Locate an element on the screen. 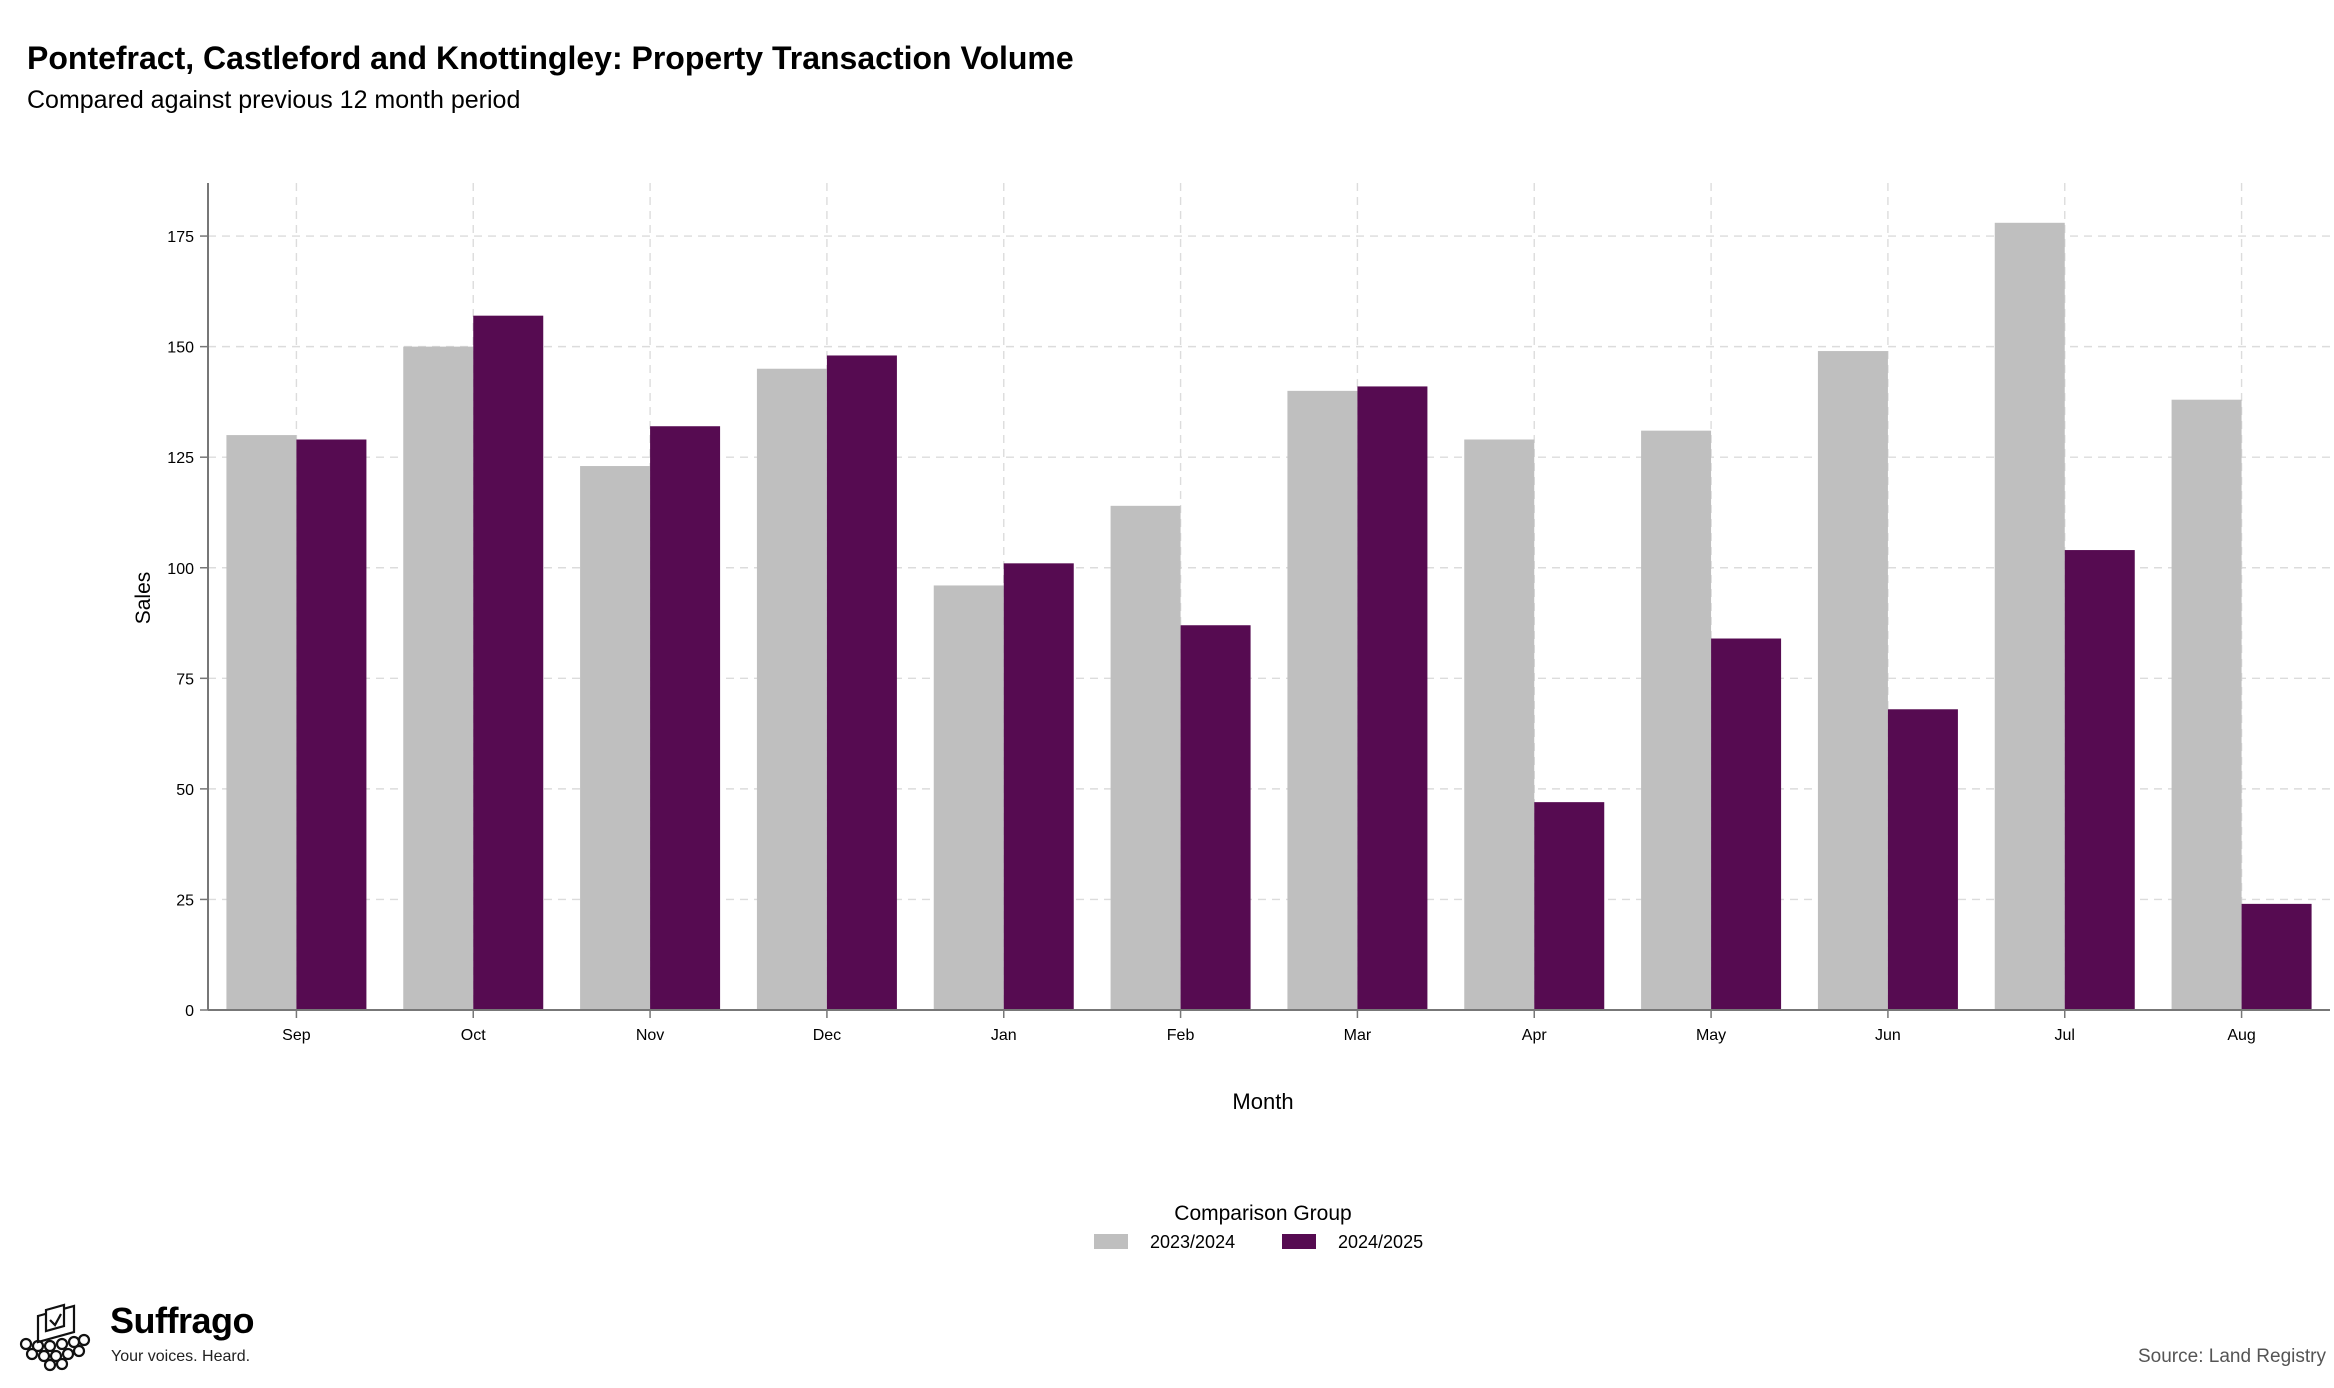 Image resolution: width=2334 pixels, height=1388 pixels. bar-2023-2024-dec is located at coordinates (791, 689).